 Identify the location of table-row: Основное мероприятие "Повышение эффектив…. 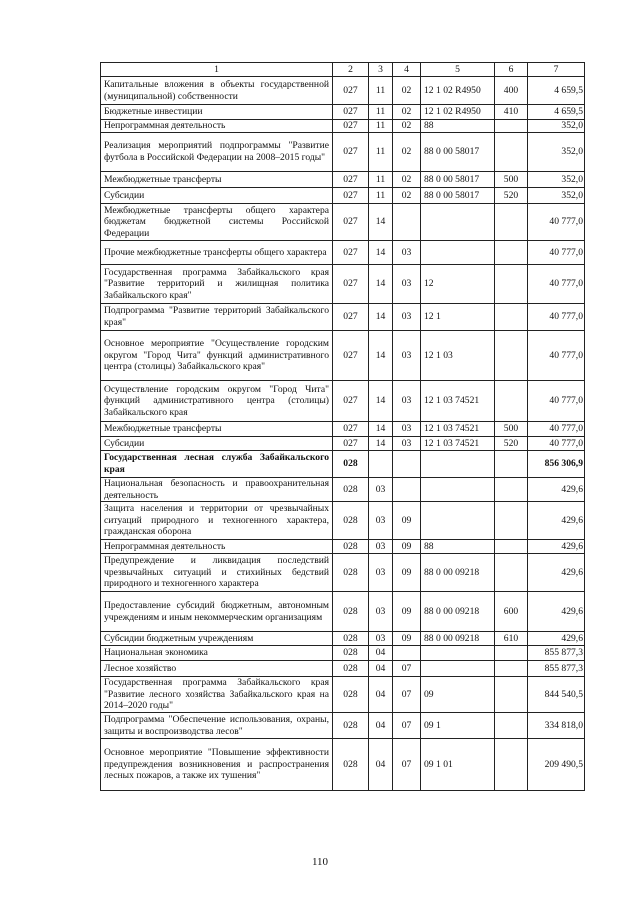
(342, 765).